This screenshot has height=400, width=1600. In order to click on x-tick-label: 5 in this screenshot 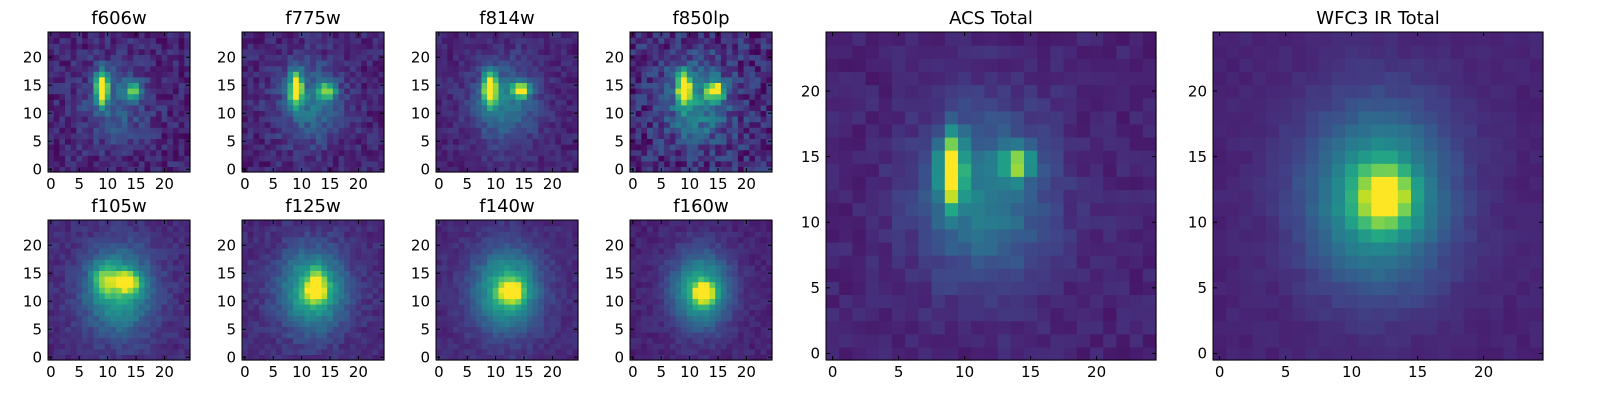, I will do `click(79, 372)`.